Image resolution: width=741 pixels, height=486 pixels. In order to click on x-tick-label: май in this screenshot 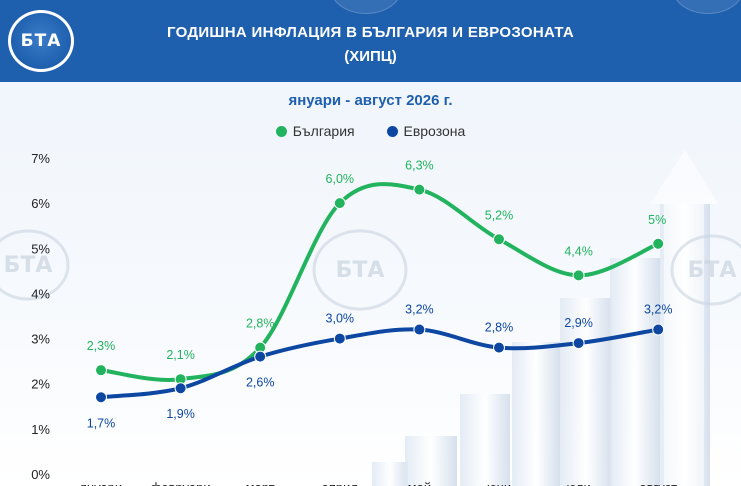, I will do `click(419, 483)`.